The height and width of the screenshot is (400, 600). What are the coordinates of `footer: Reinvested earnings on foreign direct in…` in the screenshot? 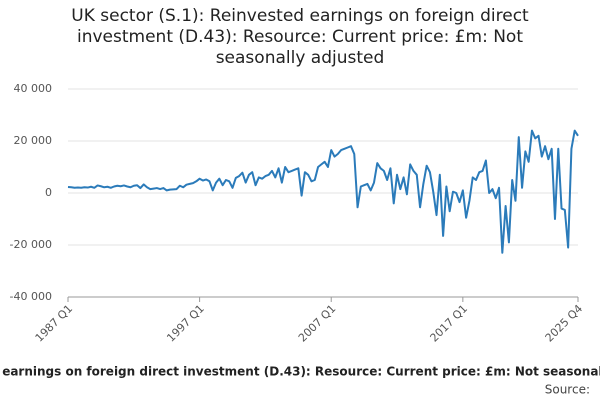 It's located at (300, 372).